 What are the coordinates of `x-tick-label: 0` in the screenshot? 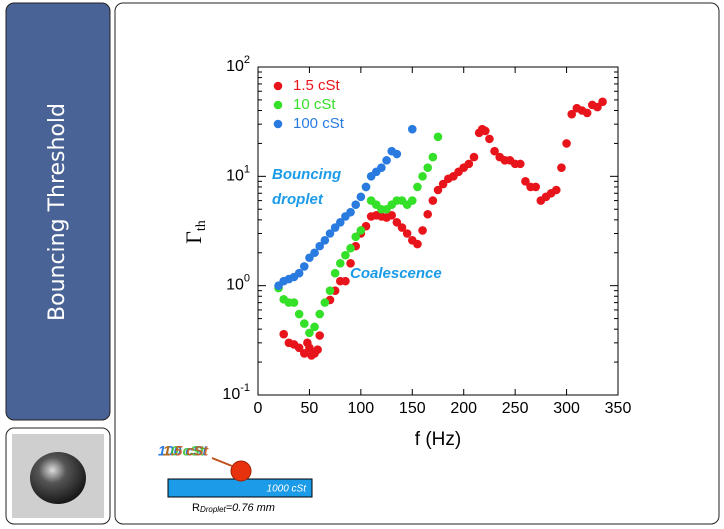 It's located at (258, 408).